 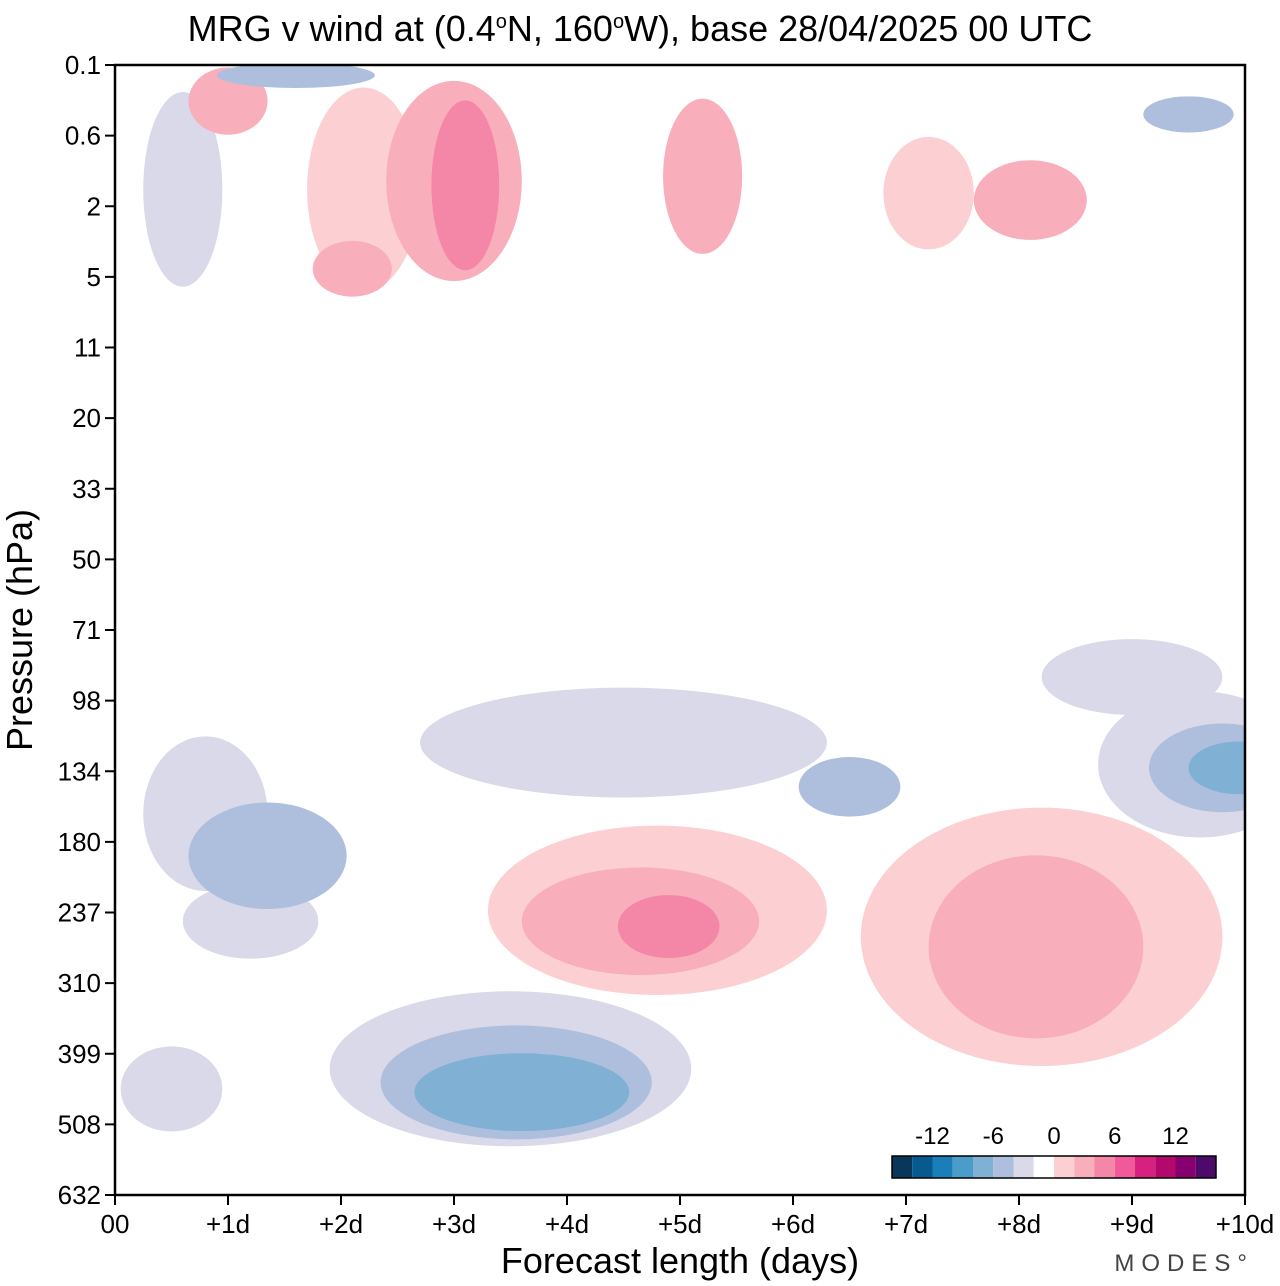 What do you see at coordinates (1054, 1151) in the screenshot?
I see `colorbar-legend: -12 -6 0 6 12` at bounding box center [1054, 1151].